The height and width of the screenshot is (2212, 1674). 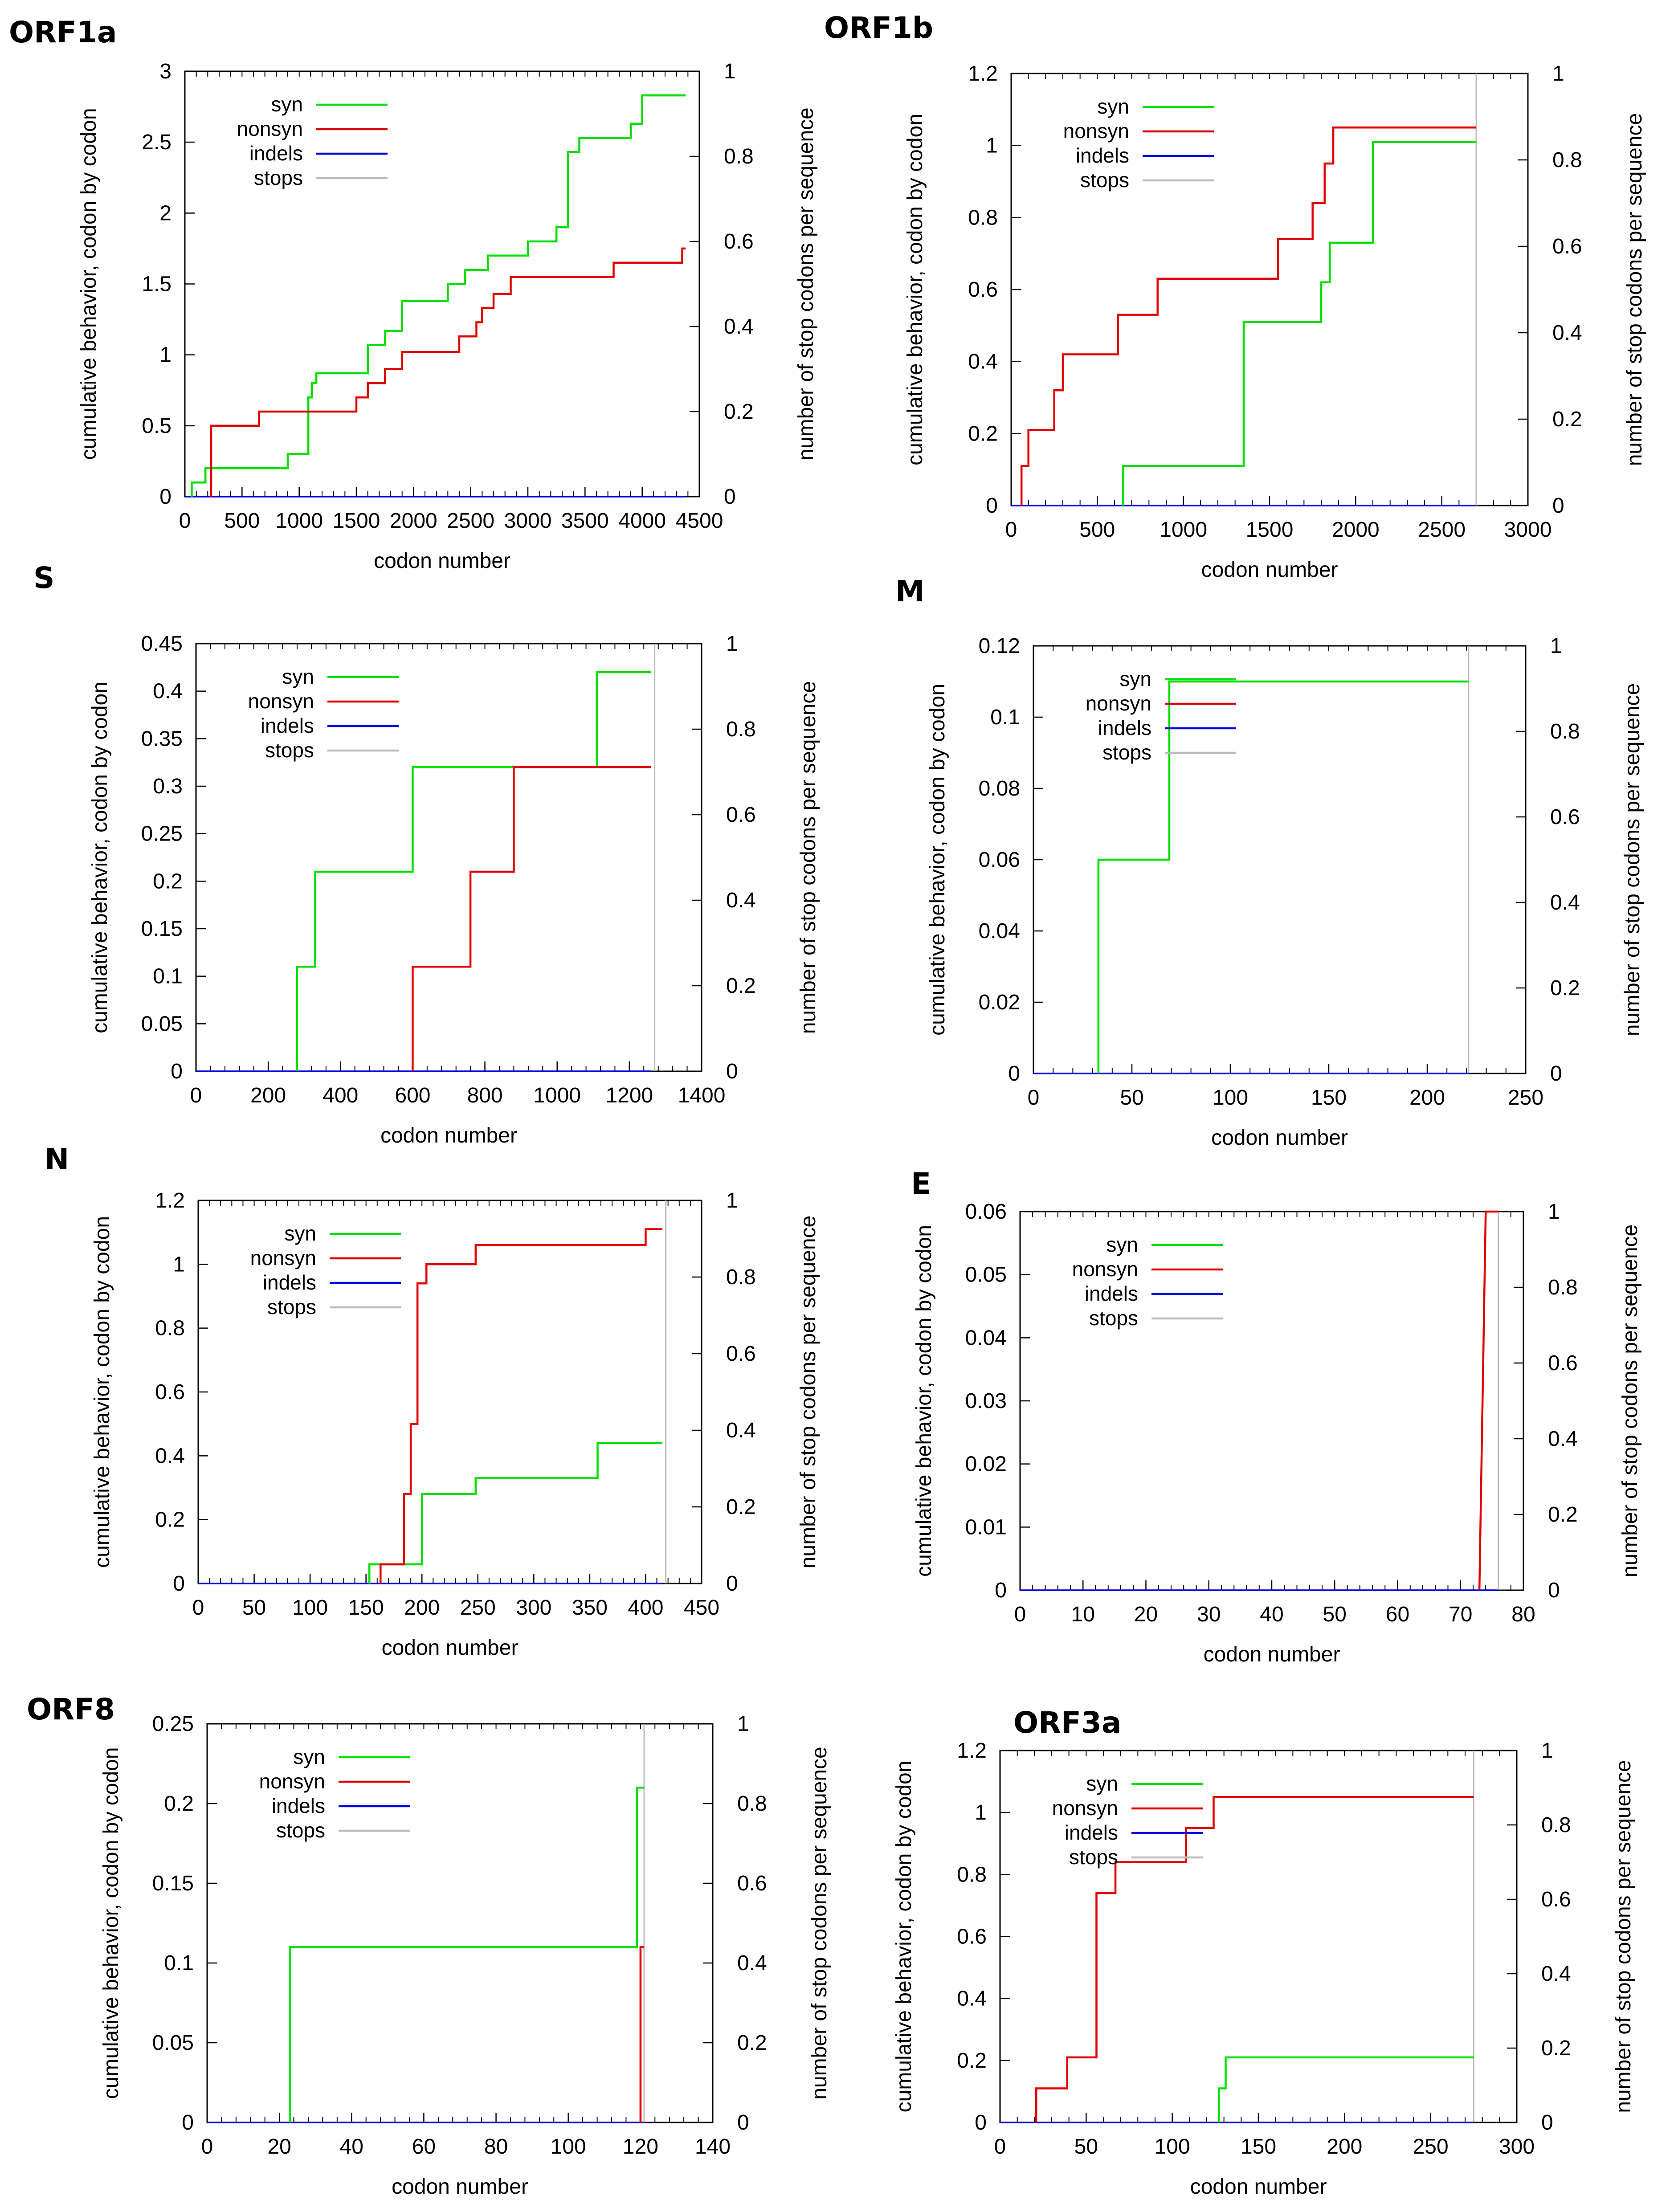 What do you see at coordinates (279, 2147) in the screenshot?
I see `x-tick-label: 20` at bounding box center [279, 2147].